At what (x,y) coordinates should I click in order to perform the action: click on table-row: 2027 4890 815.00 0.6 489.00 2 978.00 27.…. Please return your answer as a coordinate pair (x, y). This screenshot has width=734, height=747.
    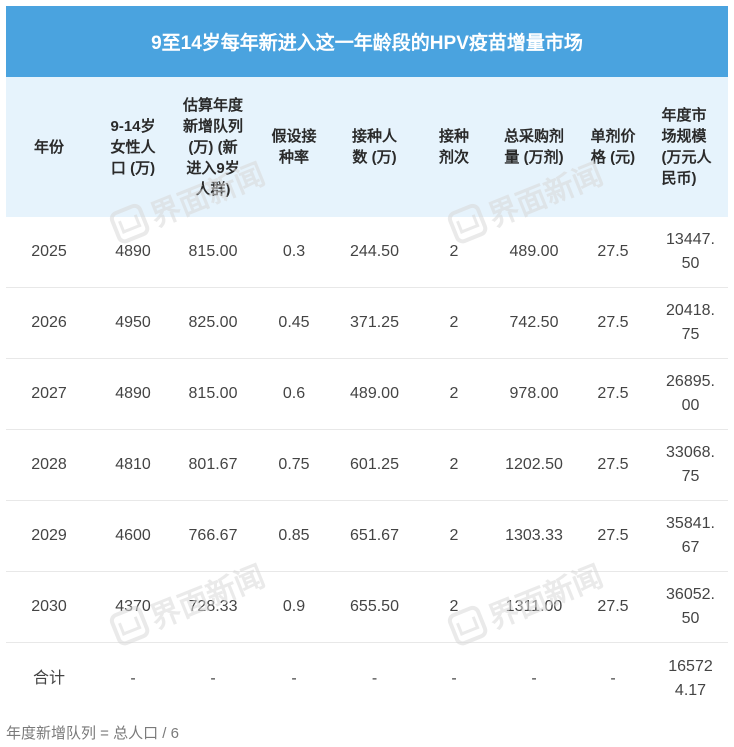
    Looking at the image, I should click on (367, 394).